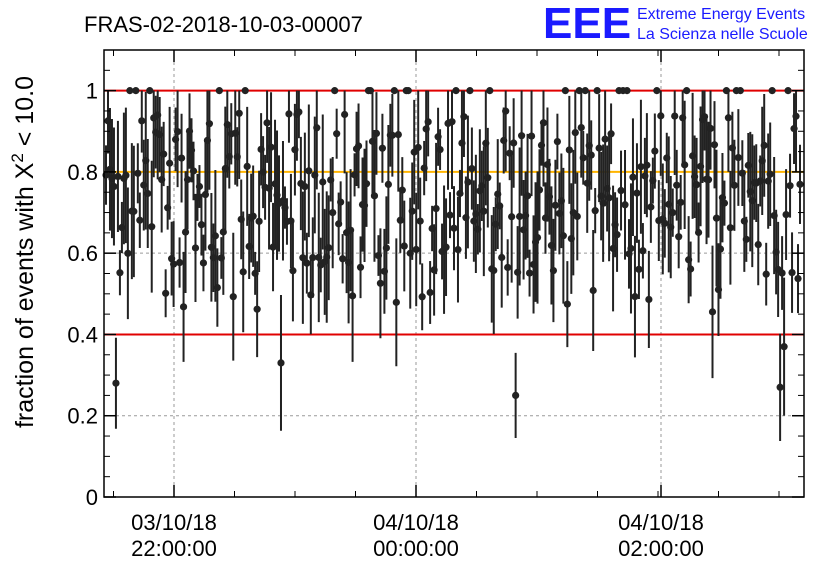  I want to click on y-axis-label-tail: < 10.0, so click(25, 114).